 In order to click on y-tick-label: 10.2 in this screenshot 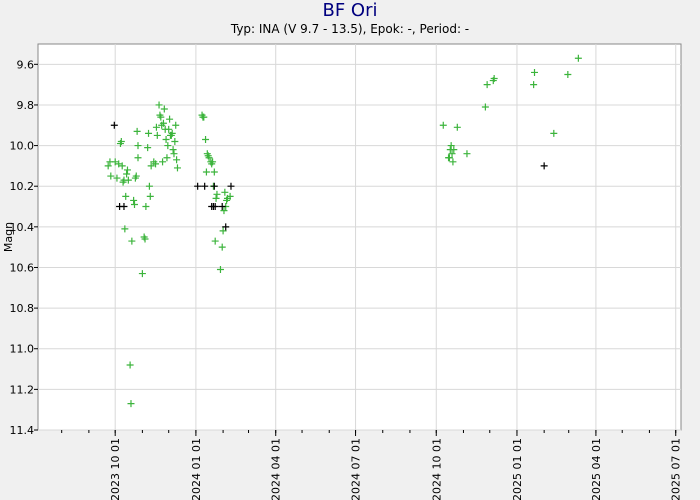, I will do `click(22, 186)`.